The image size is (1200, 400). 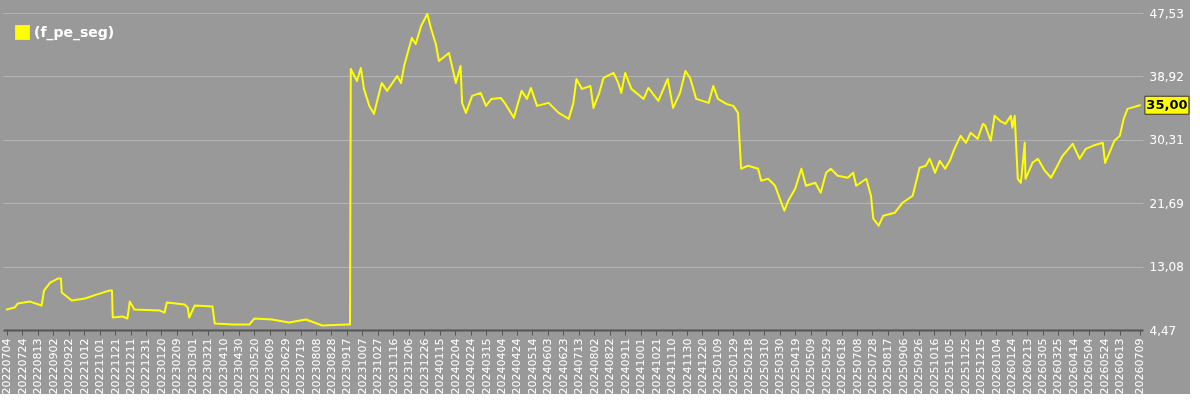 I want to click on x-tick-label: 20240623, so click(x=563, y=366).